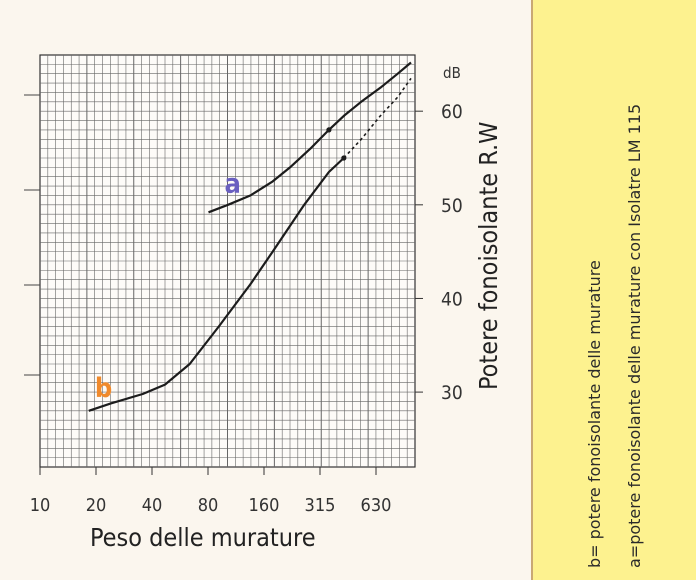 The image size is (696, 580). Describe the element at coordinates (452, 112) in the screenshot. I see `y-tick-label: 60` at that location.